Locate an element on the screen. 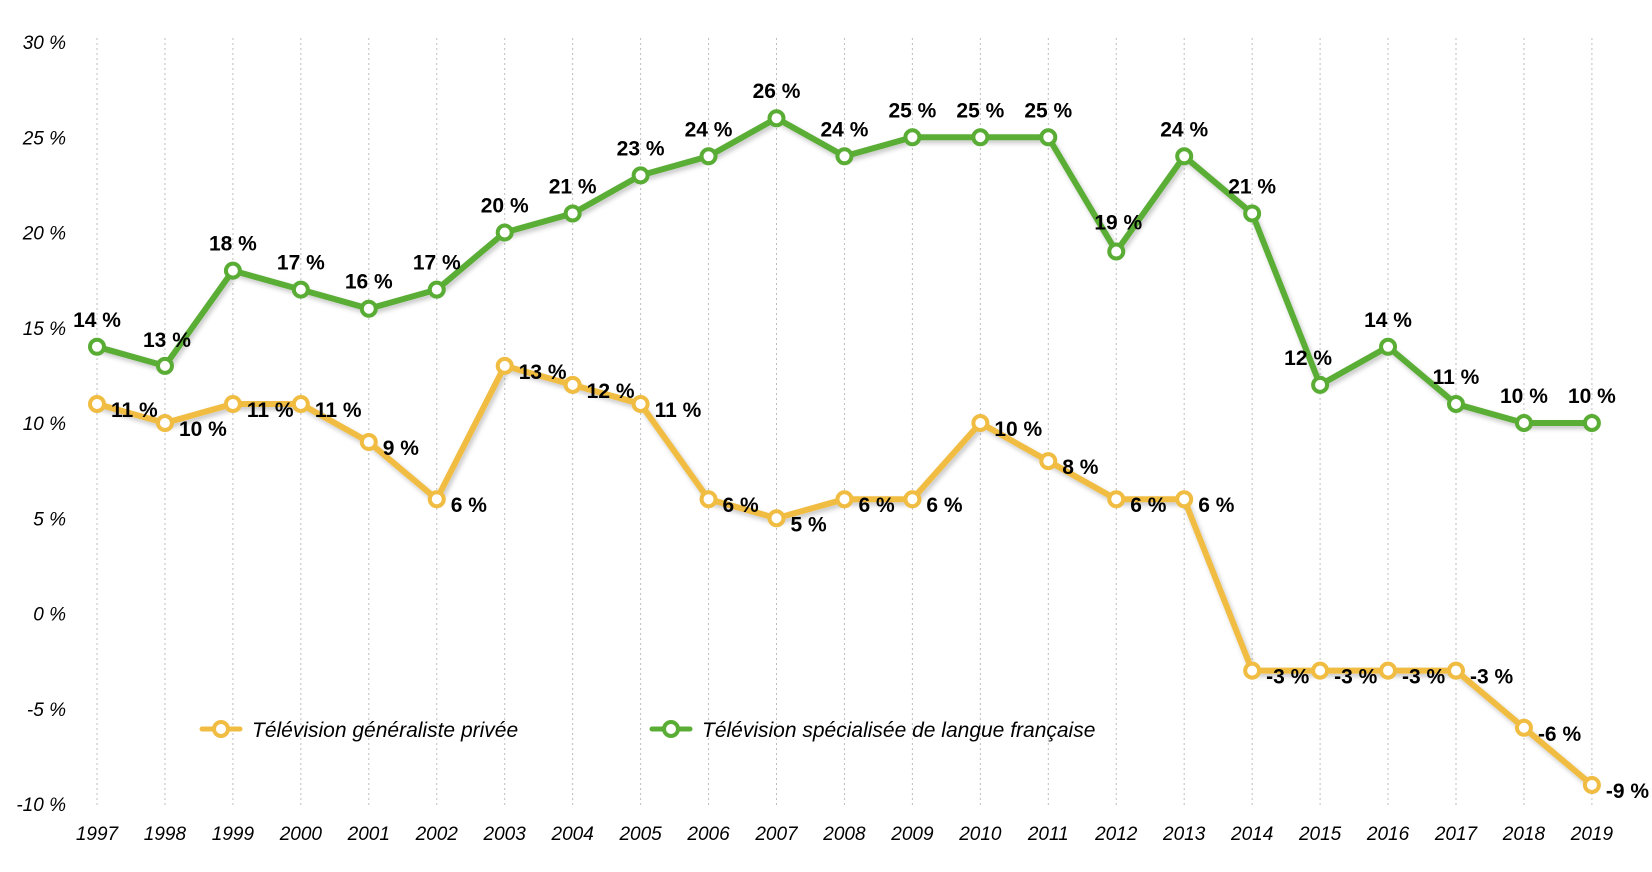  x-tick-label: 2008 is located at coordinates (844, 834).